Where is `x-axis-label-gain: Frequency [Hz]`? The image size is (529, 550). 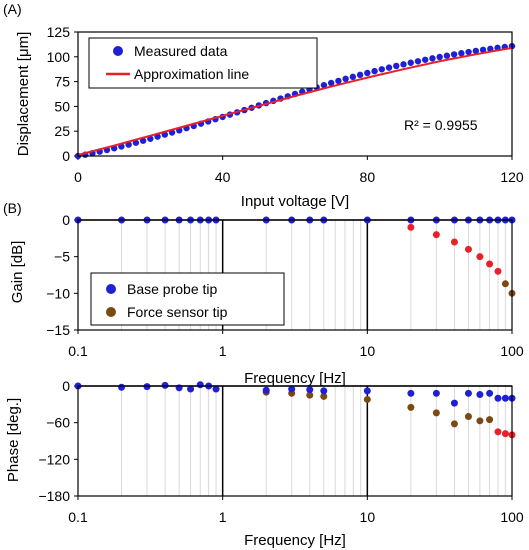 x-axis-label-gain: Frequency [Hz] is located at coordinates (295, 378).